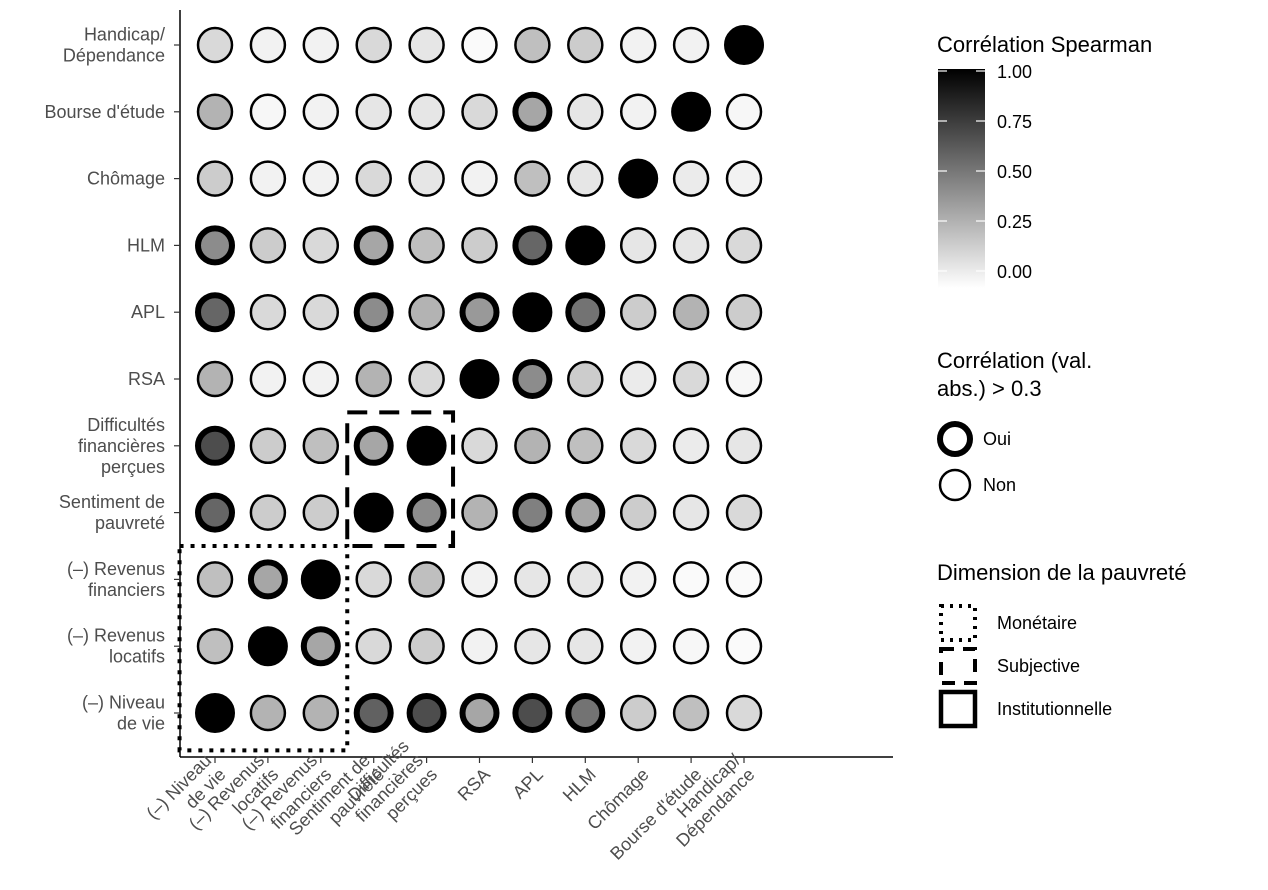 This screenshot has width=1268, height=890. I want to click on y-tick-label-line: financières, so click(121, 446).